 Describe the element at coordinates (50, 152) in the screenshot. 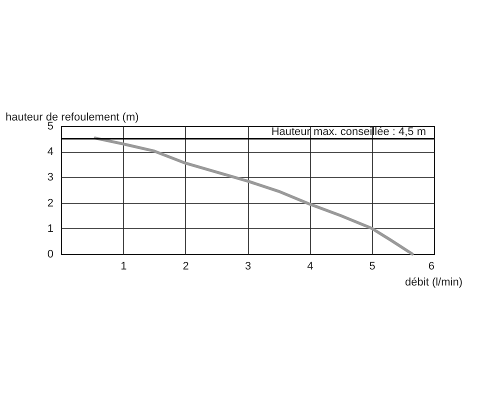

I see `y-tick-label: 4` at that location.